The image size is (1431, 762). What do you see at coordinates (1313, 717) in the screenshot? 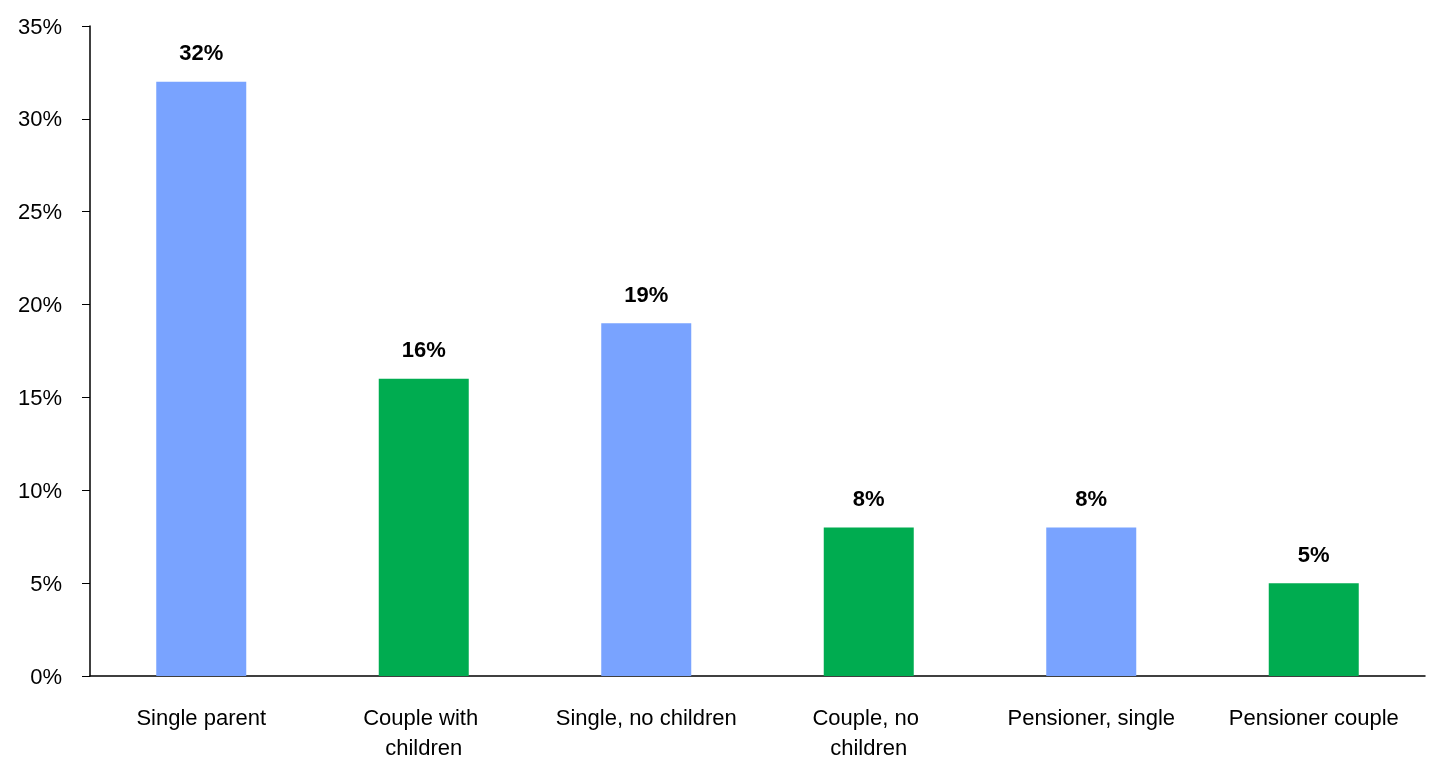
I see `x-tick-label: Pensioner couple` at bounding box center [1313, 717].